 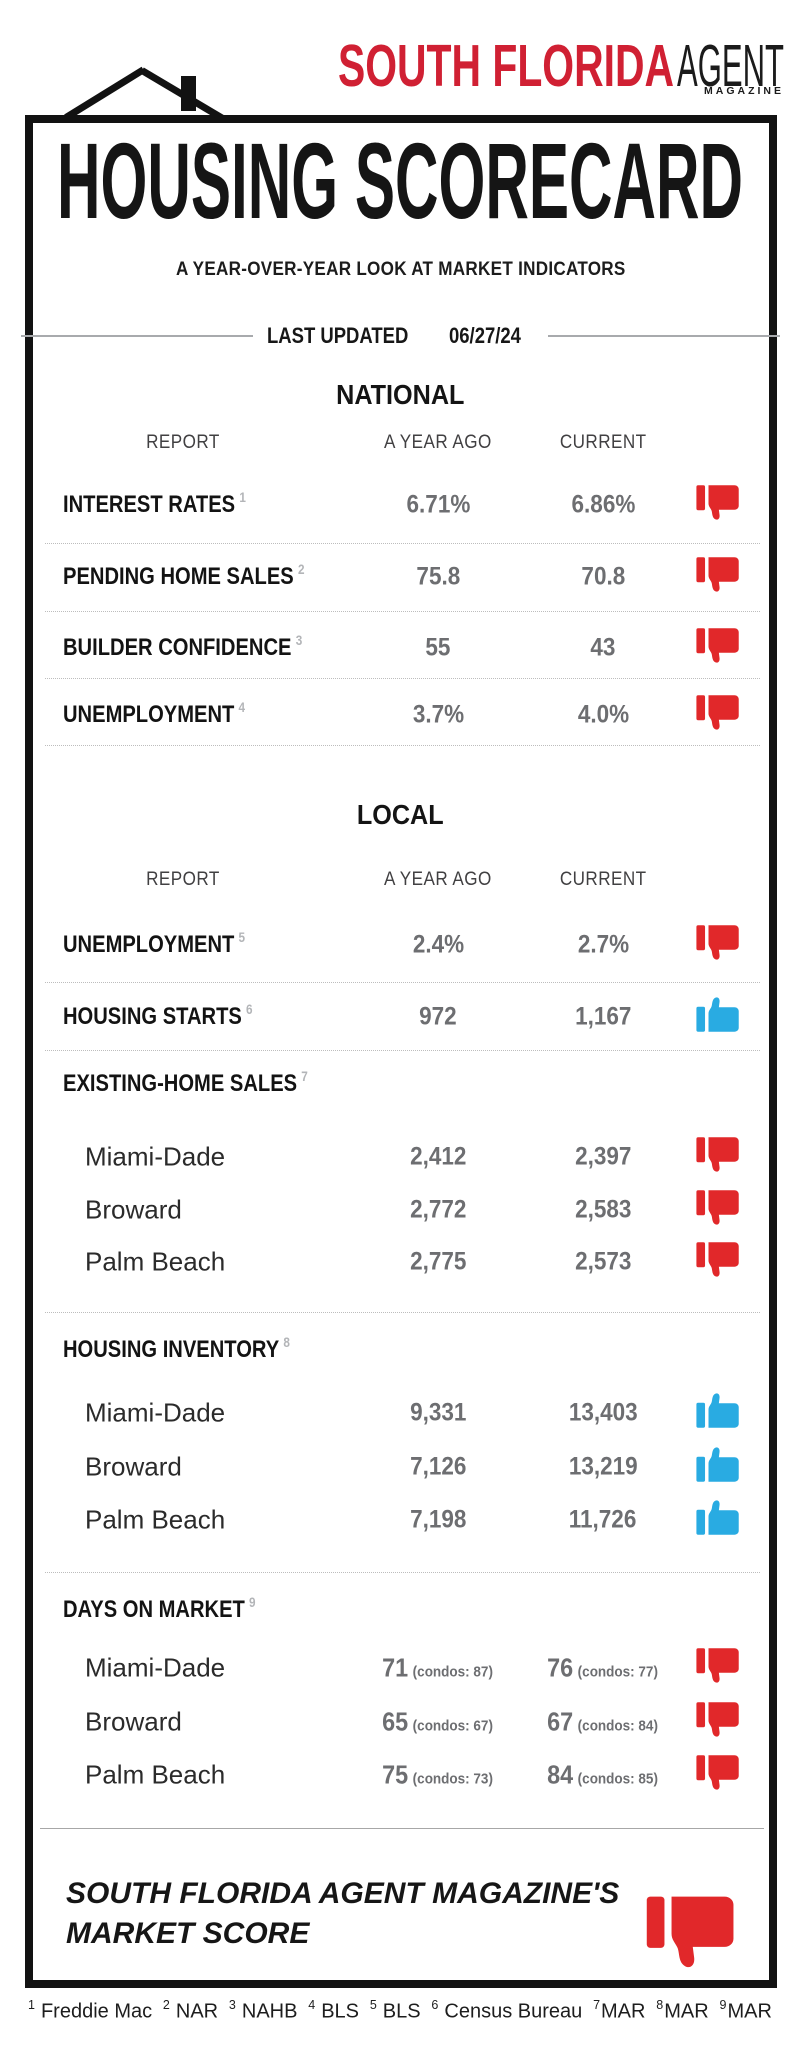 I want to click on house-chimney-icon, so click(x=188, y=93).